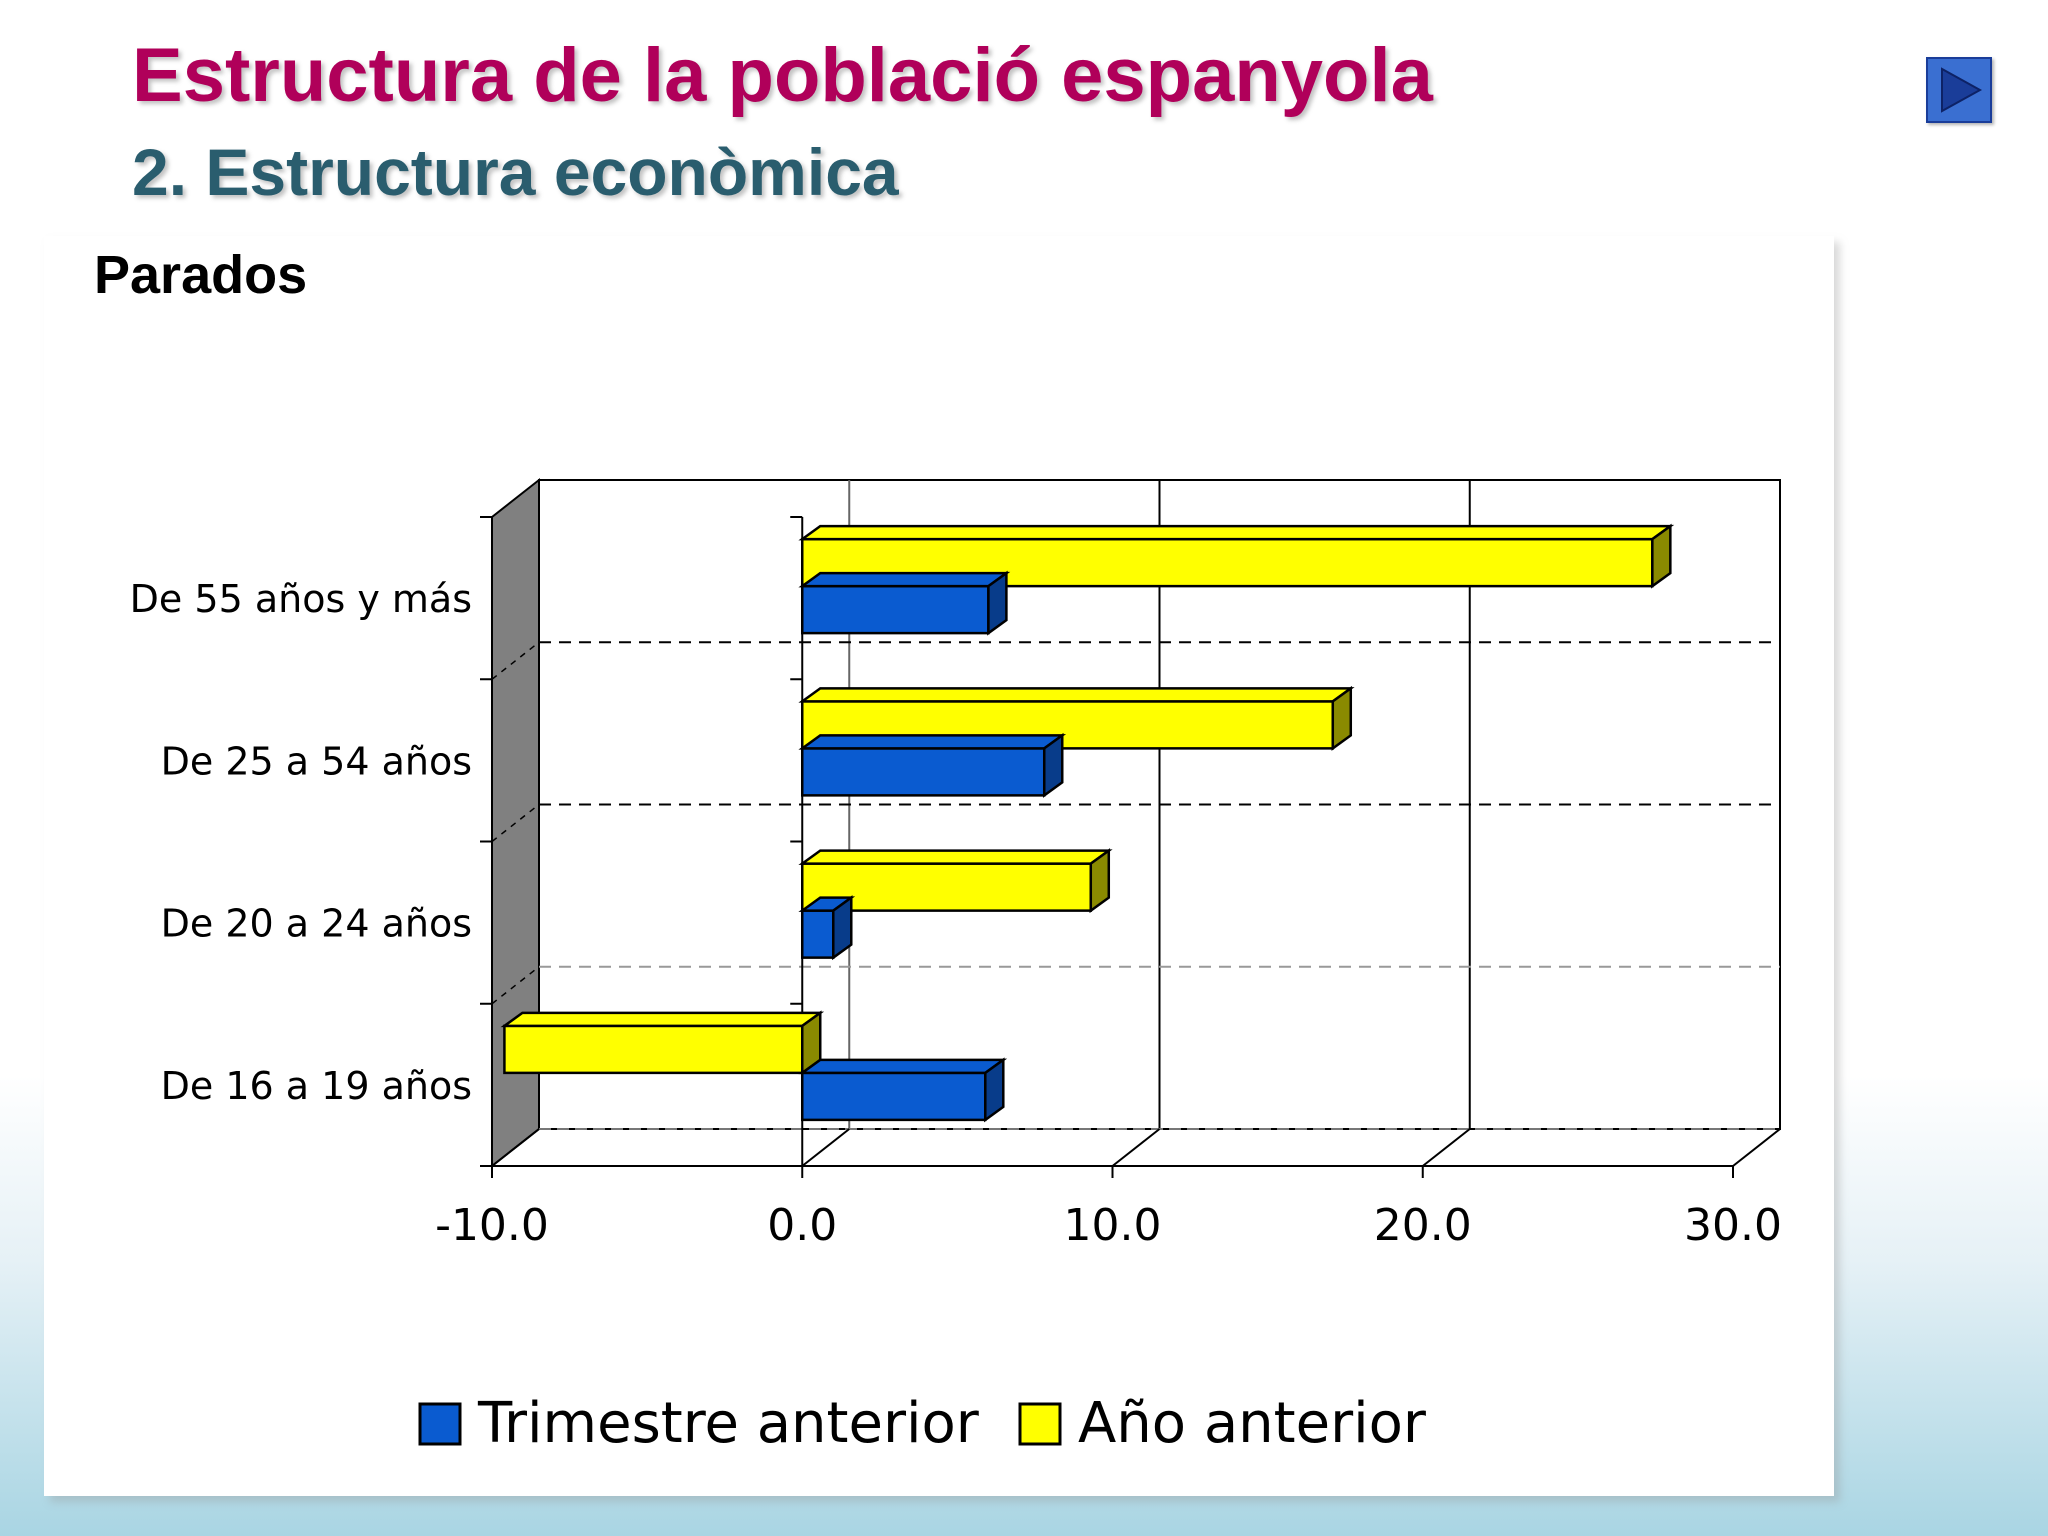  I want to click on category-label: De 20 a 24 años, so click(316, 924).